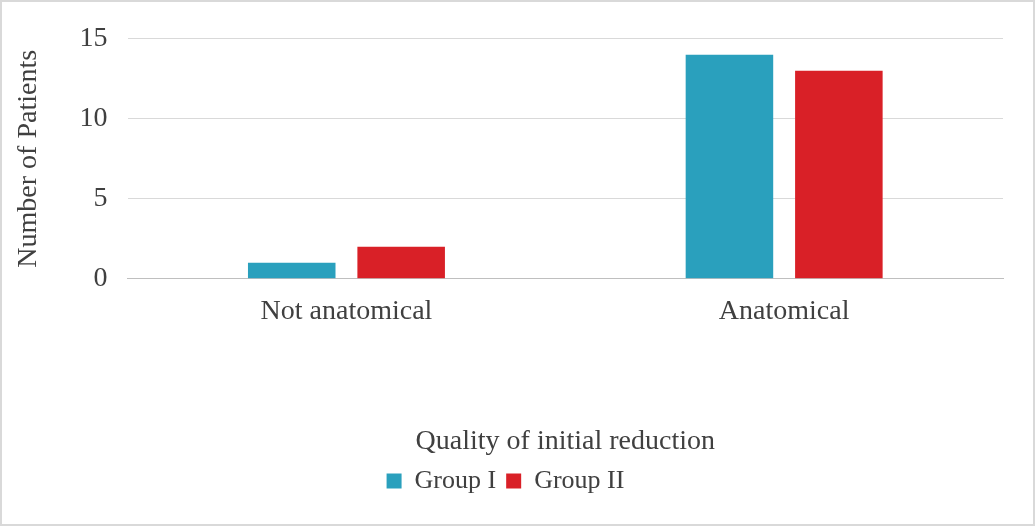 This screenshot has height=526, width=1035. Describe the element at coordinates (784, 309) in the screenshot. I see `x-tick-label: Anatomical` at that location.